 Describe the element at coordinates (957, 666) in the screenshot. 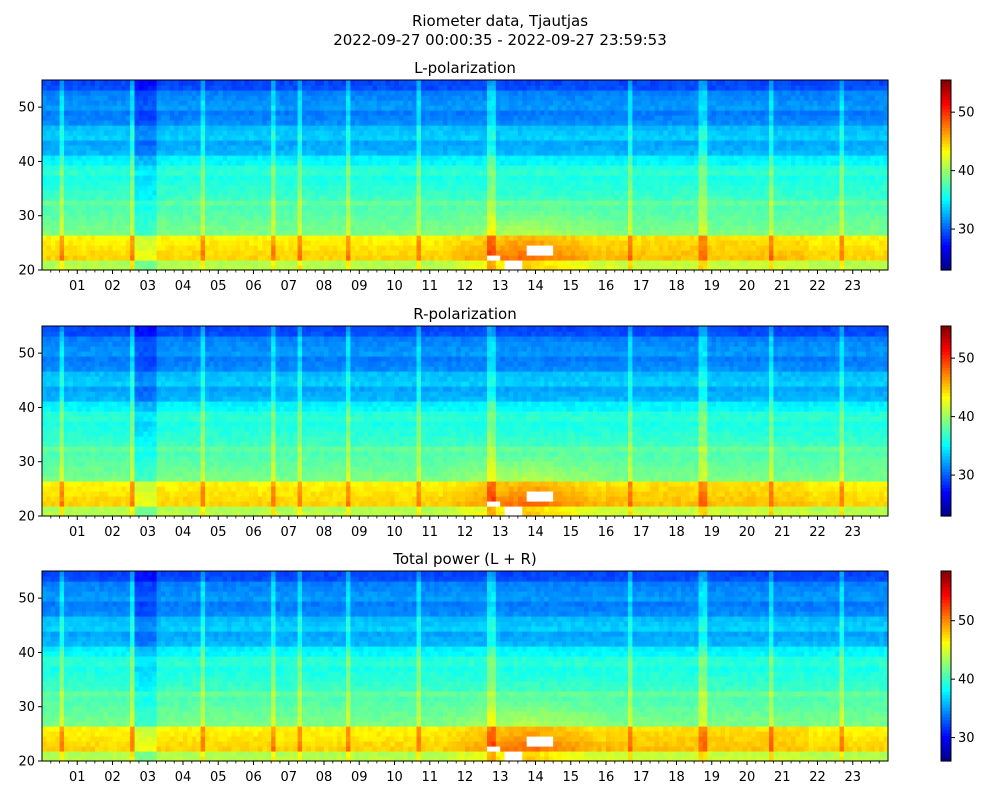

I see `colorbar-3: 30 40 50` at that location.